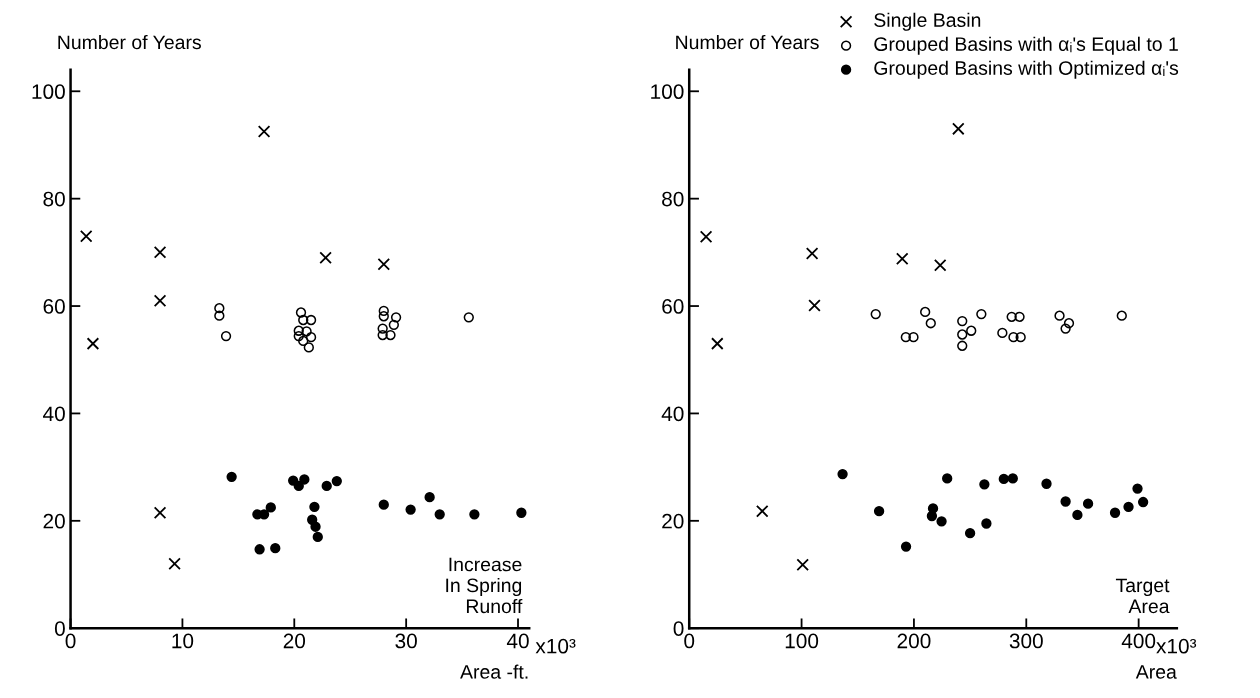  Describe the element at coordinates (484, 585) in the screenshot. I see `annotation: Increase In Spring Runoff` at that location.